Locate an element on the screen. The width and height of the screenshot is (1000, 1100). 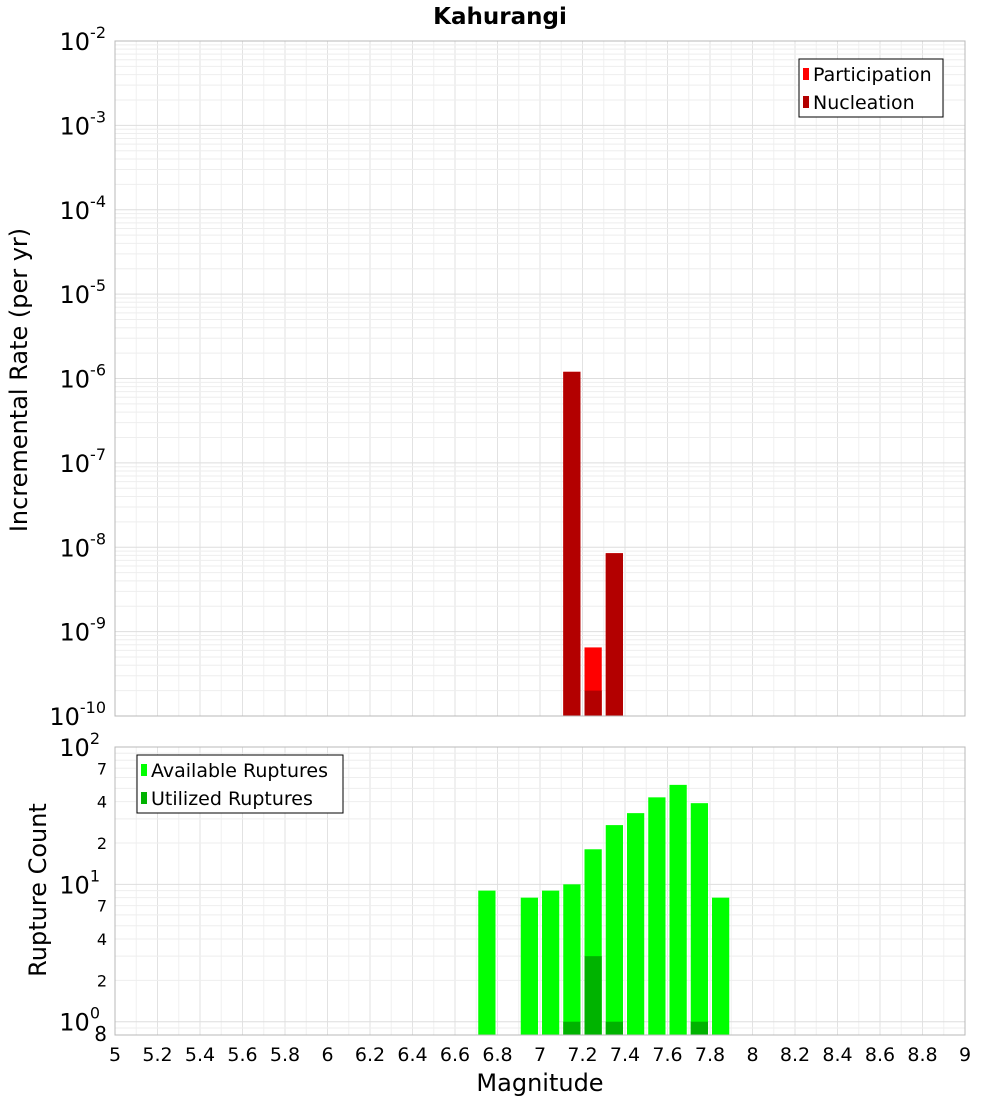
x-tick-label: 6.6 is located at coordinates (455, 1055).